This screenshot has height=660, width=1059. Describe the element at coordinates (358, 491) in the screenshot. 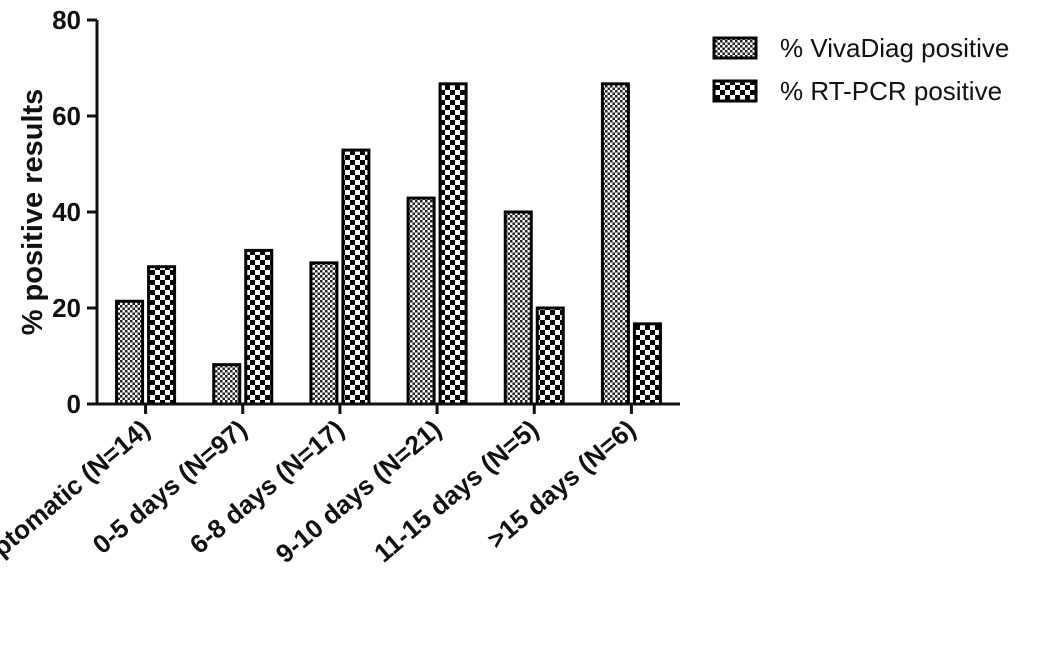

I see `x-tick-label: 9-10 days (N=21)` at that location.